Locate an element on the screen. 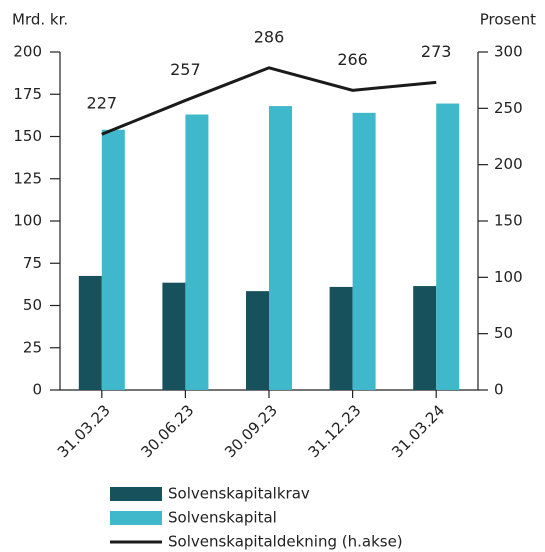  y-axis-label: Mrd. kr. is located at coordinates (40, 20).